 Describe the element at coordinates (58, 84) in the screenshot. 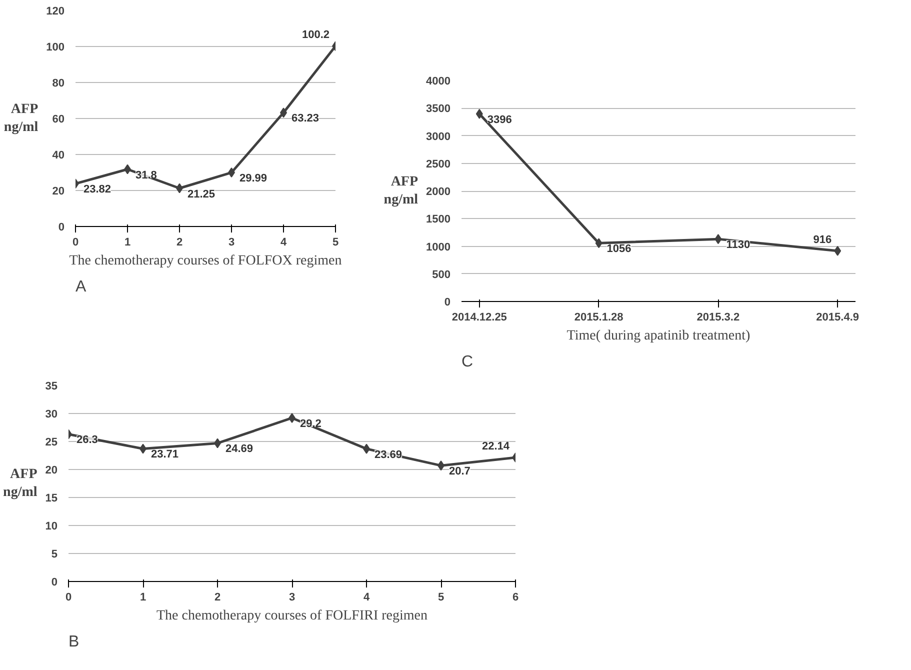

I see `y-tick-label: 80` at that location.